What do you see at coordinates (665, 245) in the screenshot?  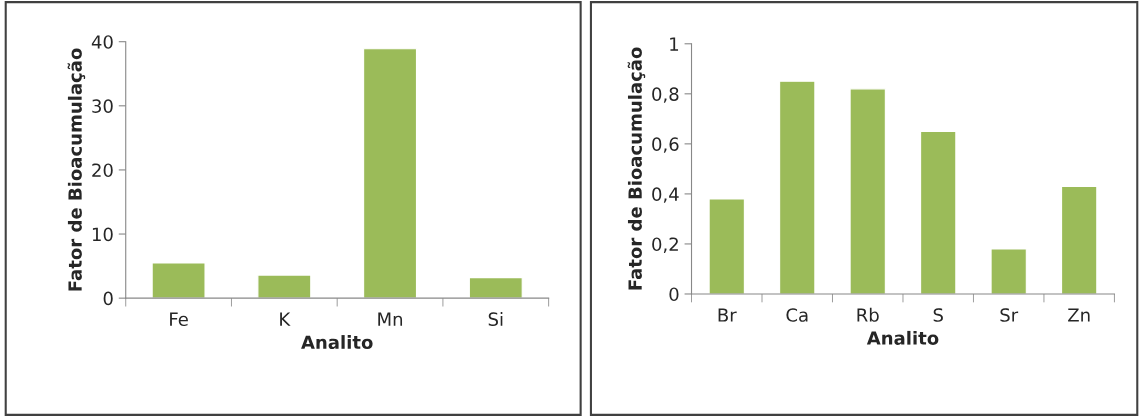 I see `y-tick-label: 0,2` at bounding box center [665, 245].